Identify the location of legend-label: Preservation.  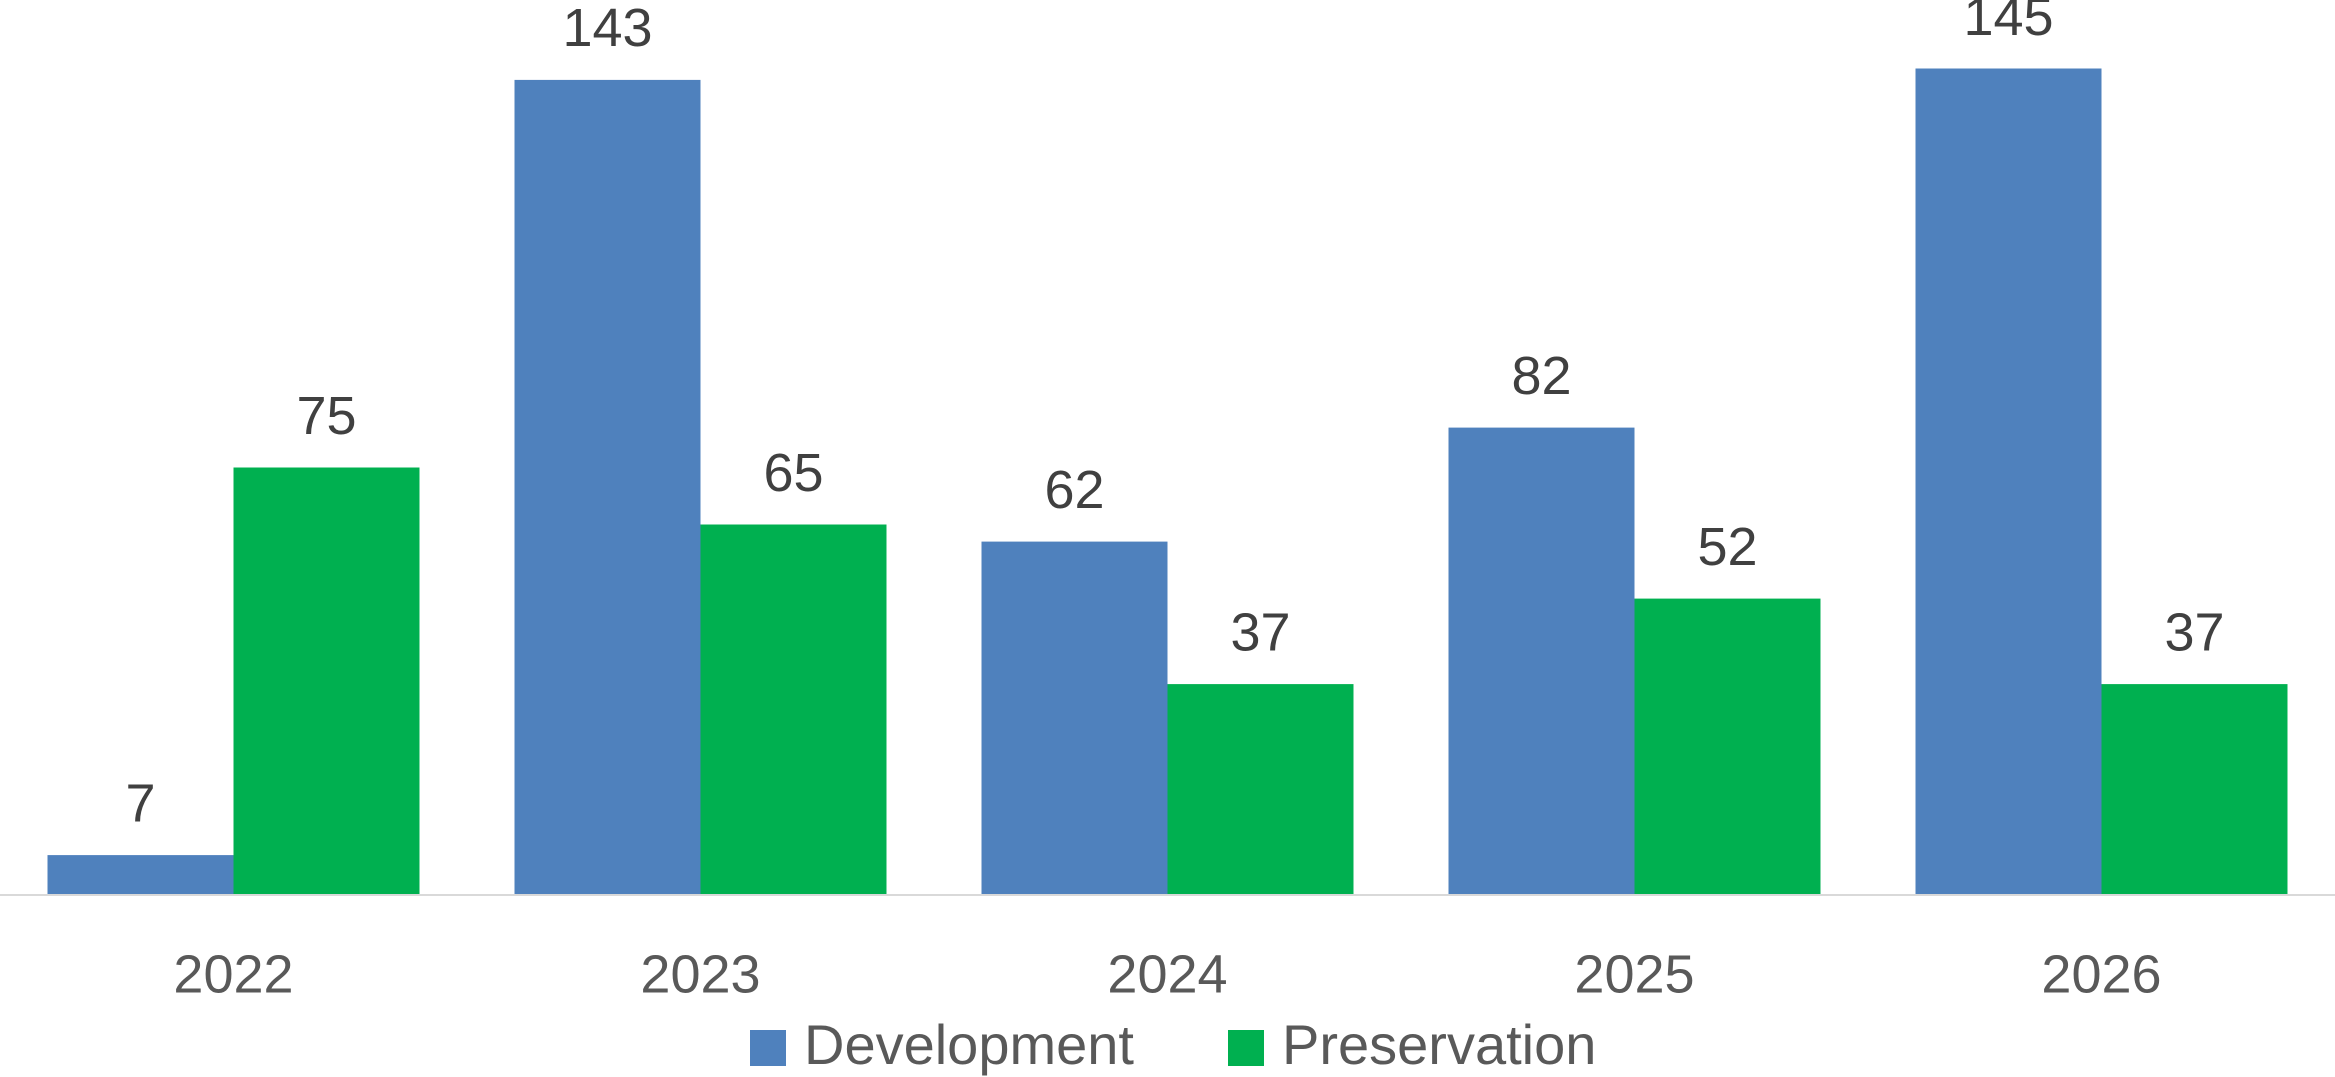
(1439, 1044).